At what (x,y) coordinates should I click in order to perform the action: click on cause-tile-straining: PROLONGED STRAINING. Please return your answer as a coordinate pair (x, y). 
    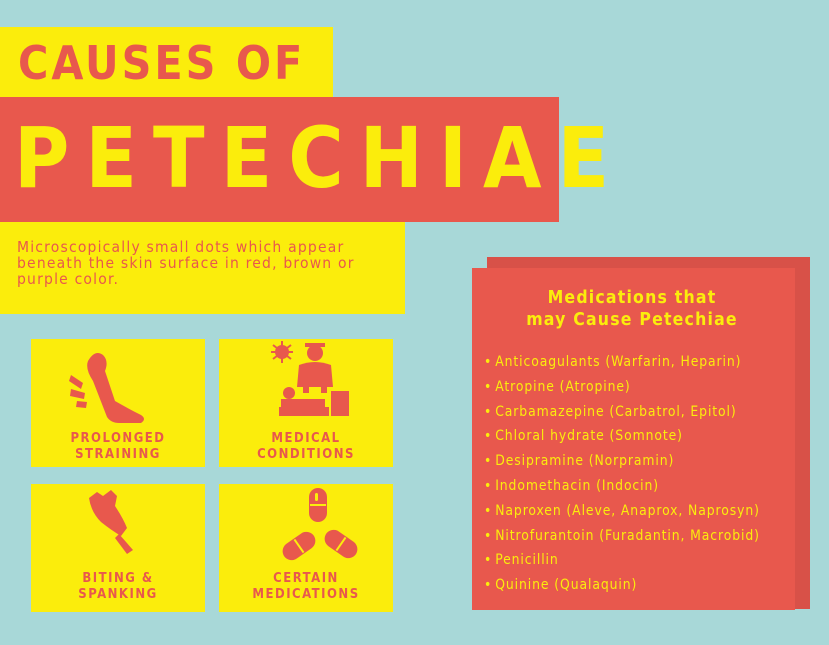
    Looking at the image, I should click on (118, 403).